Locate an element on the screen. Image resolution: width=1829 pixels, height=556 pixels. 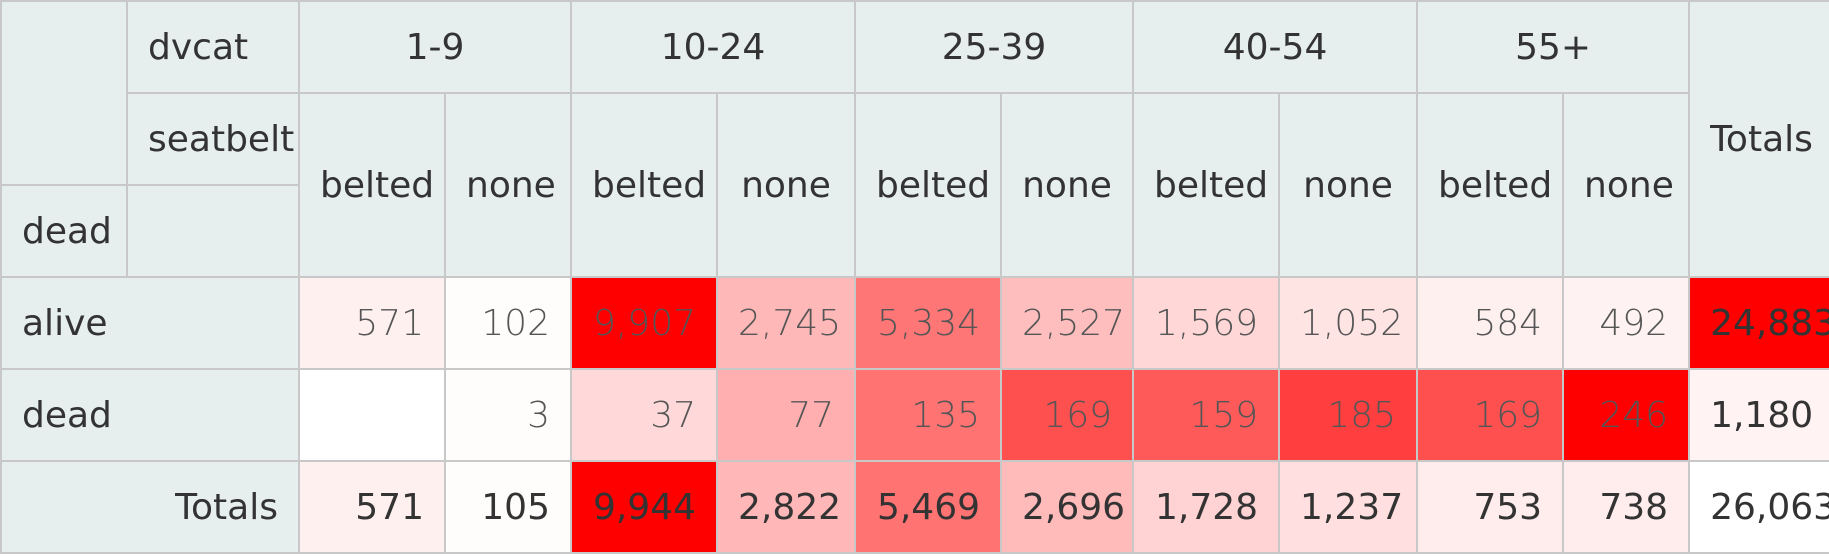
heat-cell: 571 is located at coordinates (372, 323).